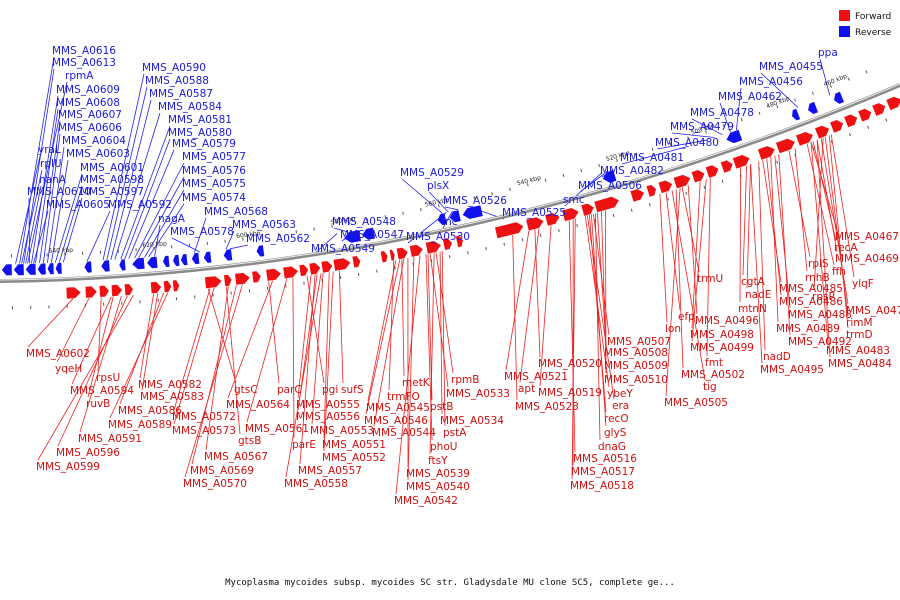  Describe the element at coordinates (59, 192) in the screenshot. I see `reverse-gene-label: MMS_A0610` at that location.